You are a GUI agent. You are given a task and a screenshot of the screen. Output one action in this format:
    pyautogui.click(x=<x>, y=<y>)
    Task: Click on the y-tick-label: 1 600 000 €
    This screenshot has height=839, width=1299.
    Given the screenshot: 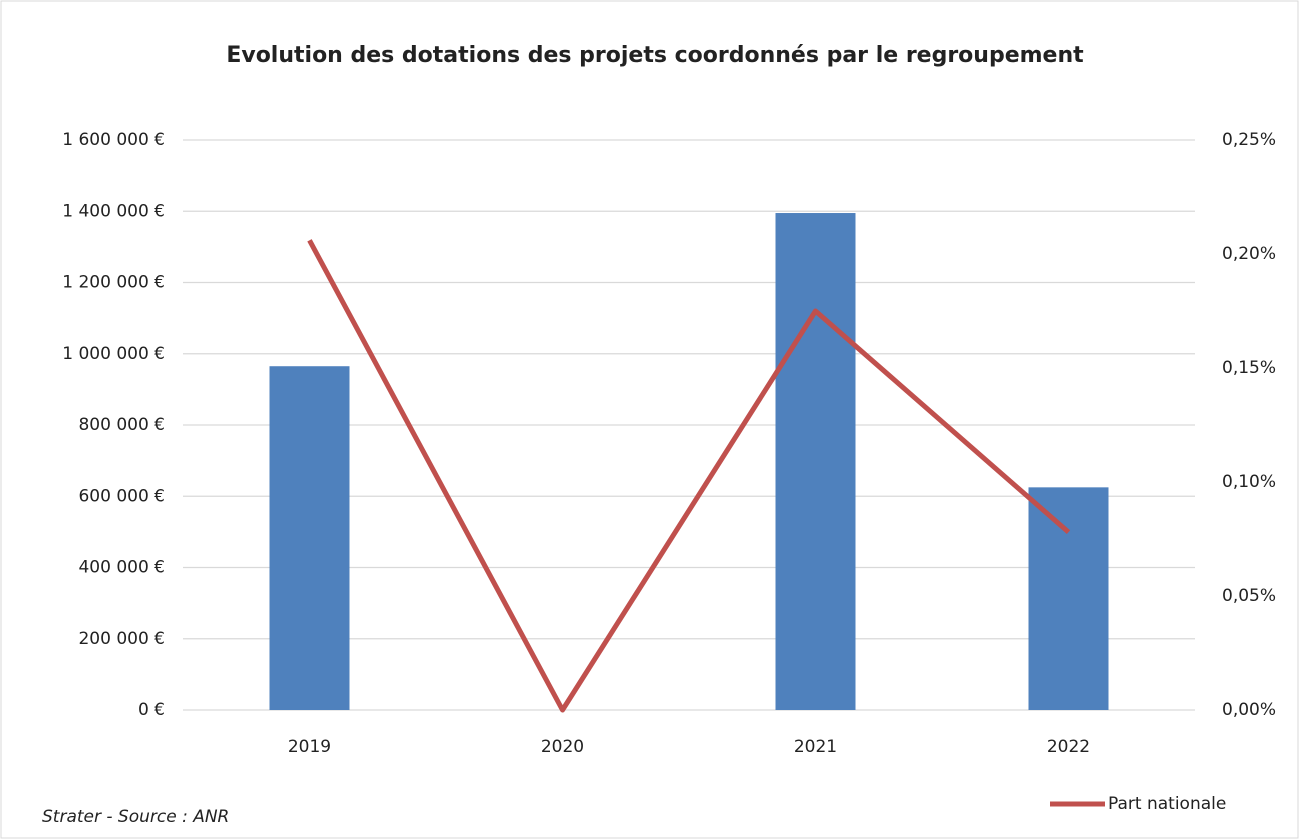 What is the action you would take?
    pyautogui.click(x=113, y=140)
    